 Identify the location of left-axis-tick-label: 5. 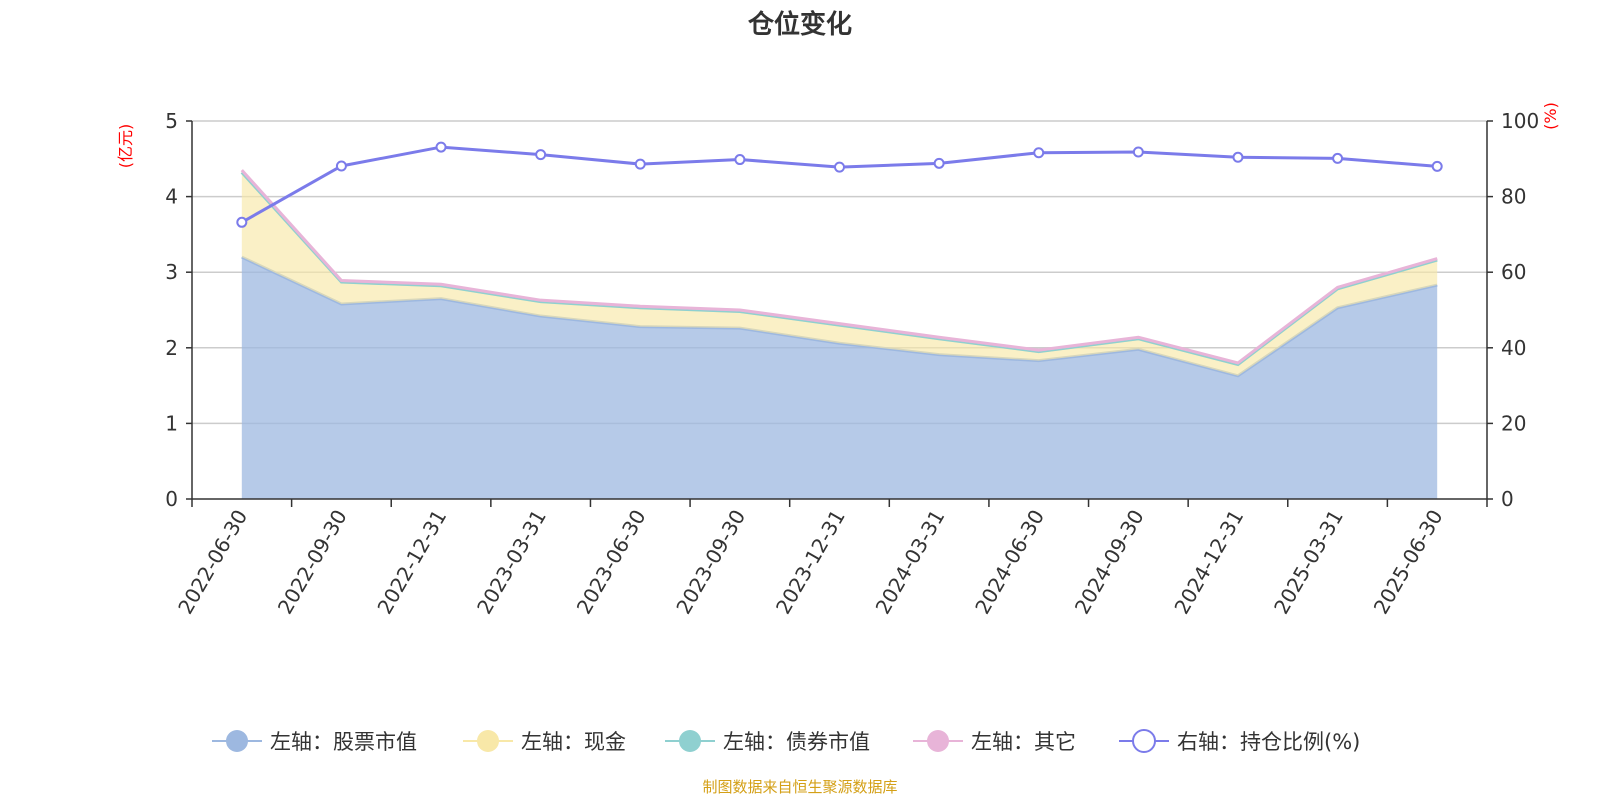
(171, 121).